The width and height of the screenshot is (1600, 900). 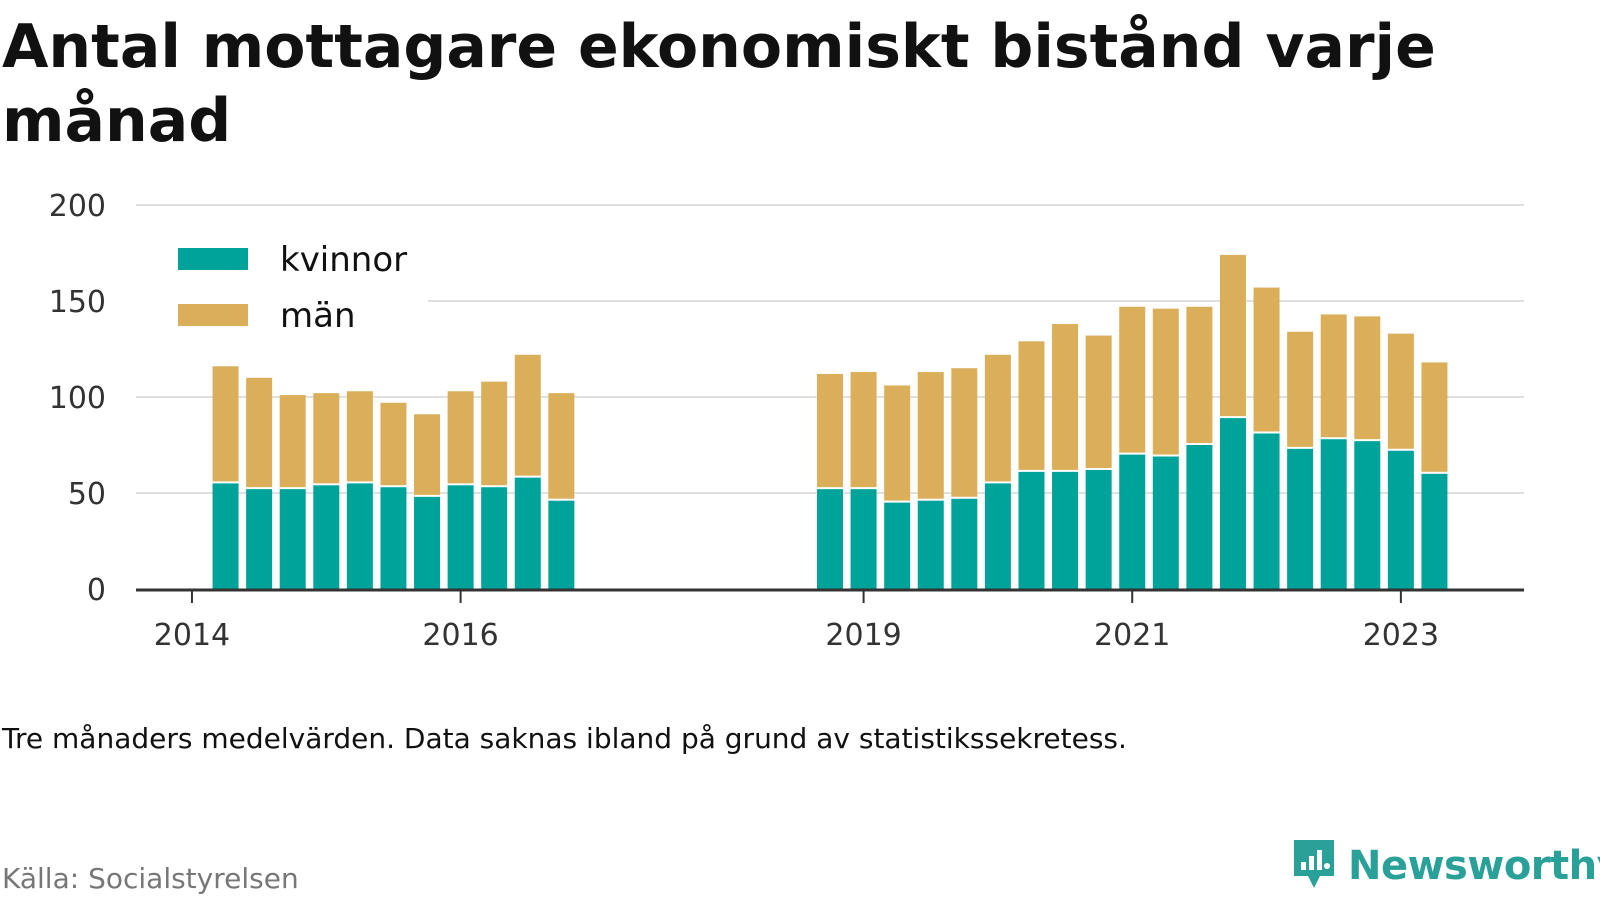 What do you see at coordinates (192, 635) in the screenshot?
I see `x-tick-label: 2014` at bounding box center [192, 635].